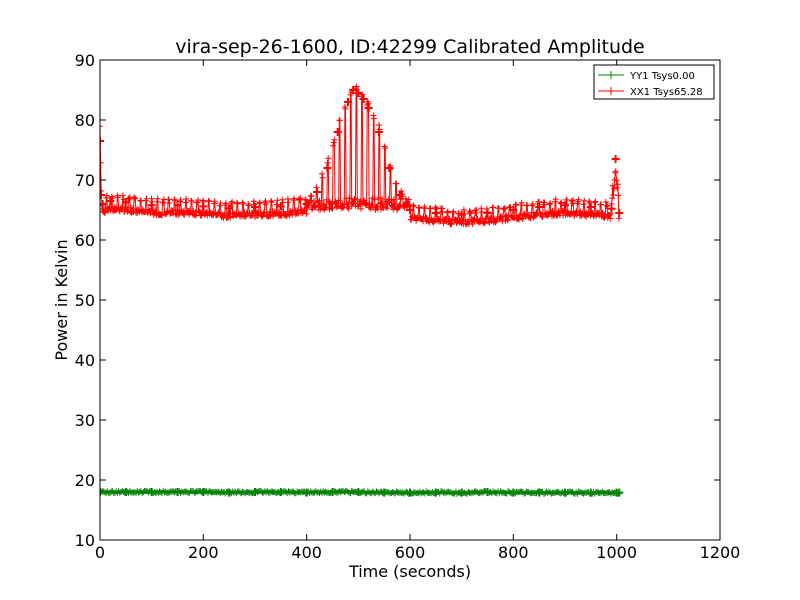 The image size is (800, 600). I want to click on legend: YY1 Tsys0.00 XX1 Tsys65.28, so click(654, 82).